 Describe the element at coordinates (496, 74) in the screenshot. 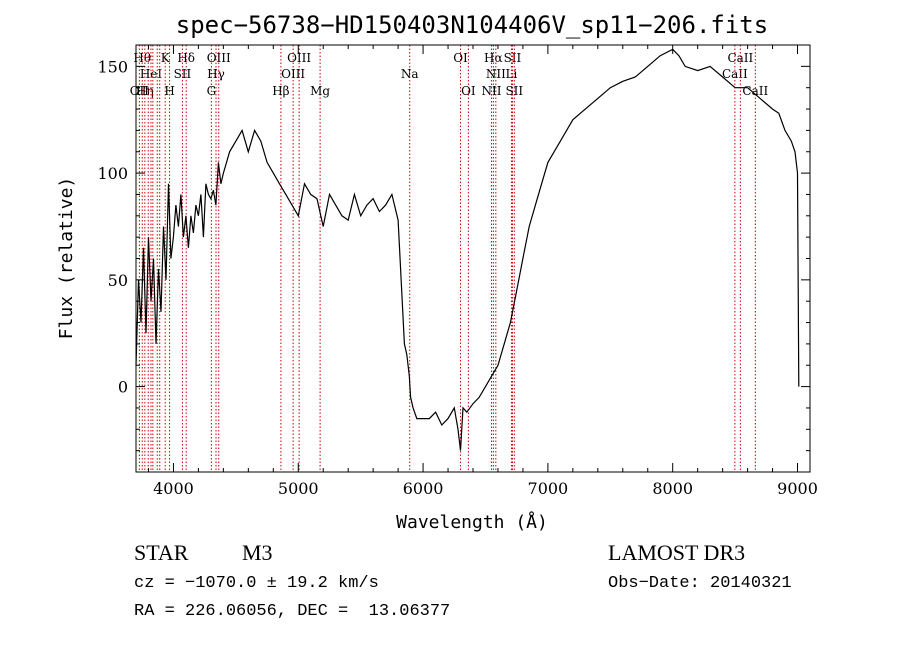

I see `line-marker-label-24: NII` at that location.